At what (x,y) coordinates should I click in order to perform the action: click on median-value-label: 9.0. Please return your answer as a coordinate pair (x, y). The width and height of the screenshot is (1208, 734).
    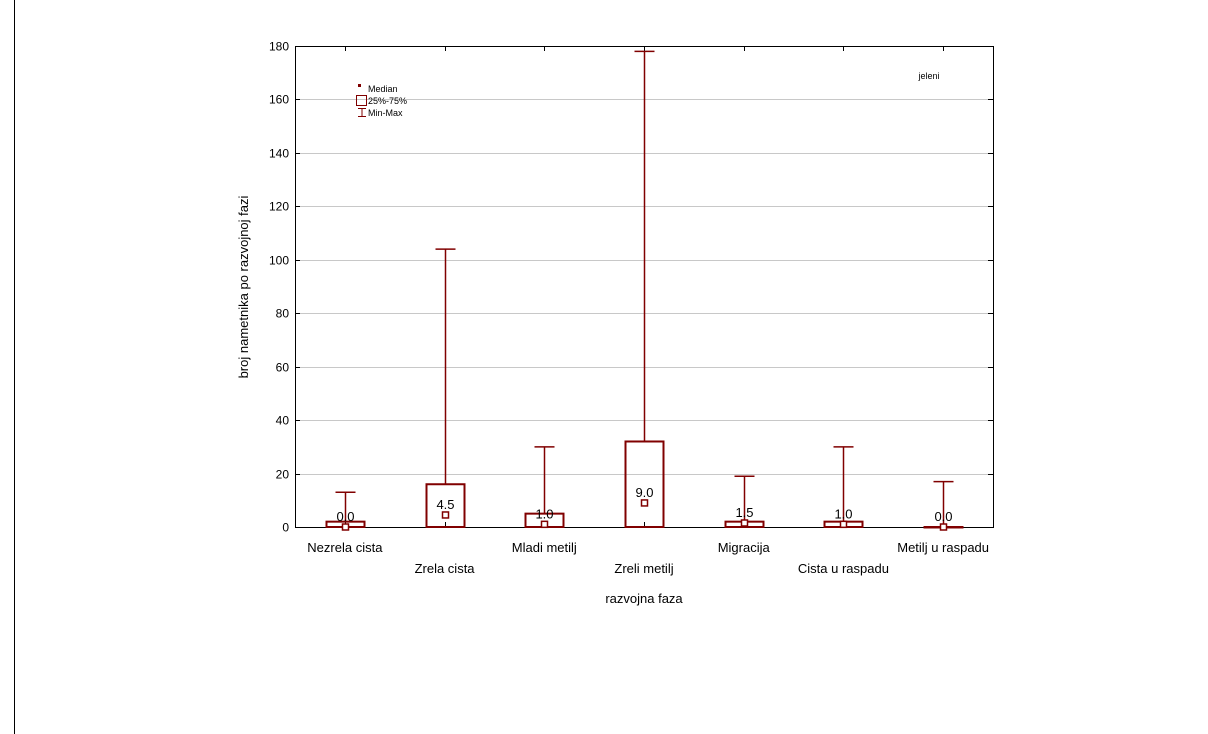
    Looking at the image, I should click on (644, 492).